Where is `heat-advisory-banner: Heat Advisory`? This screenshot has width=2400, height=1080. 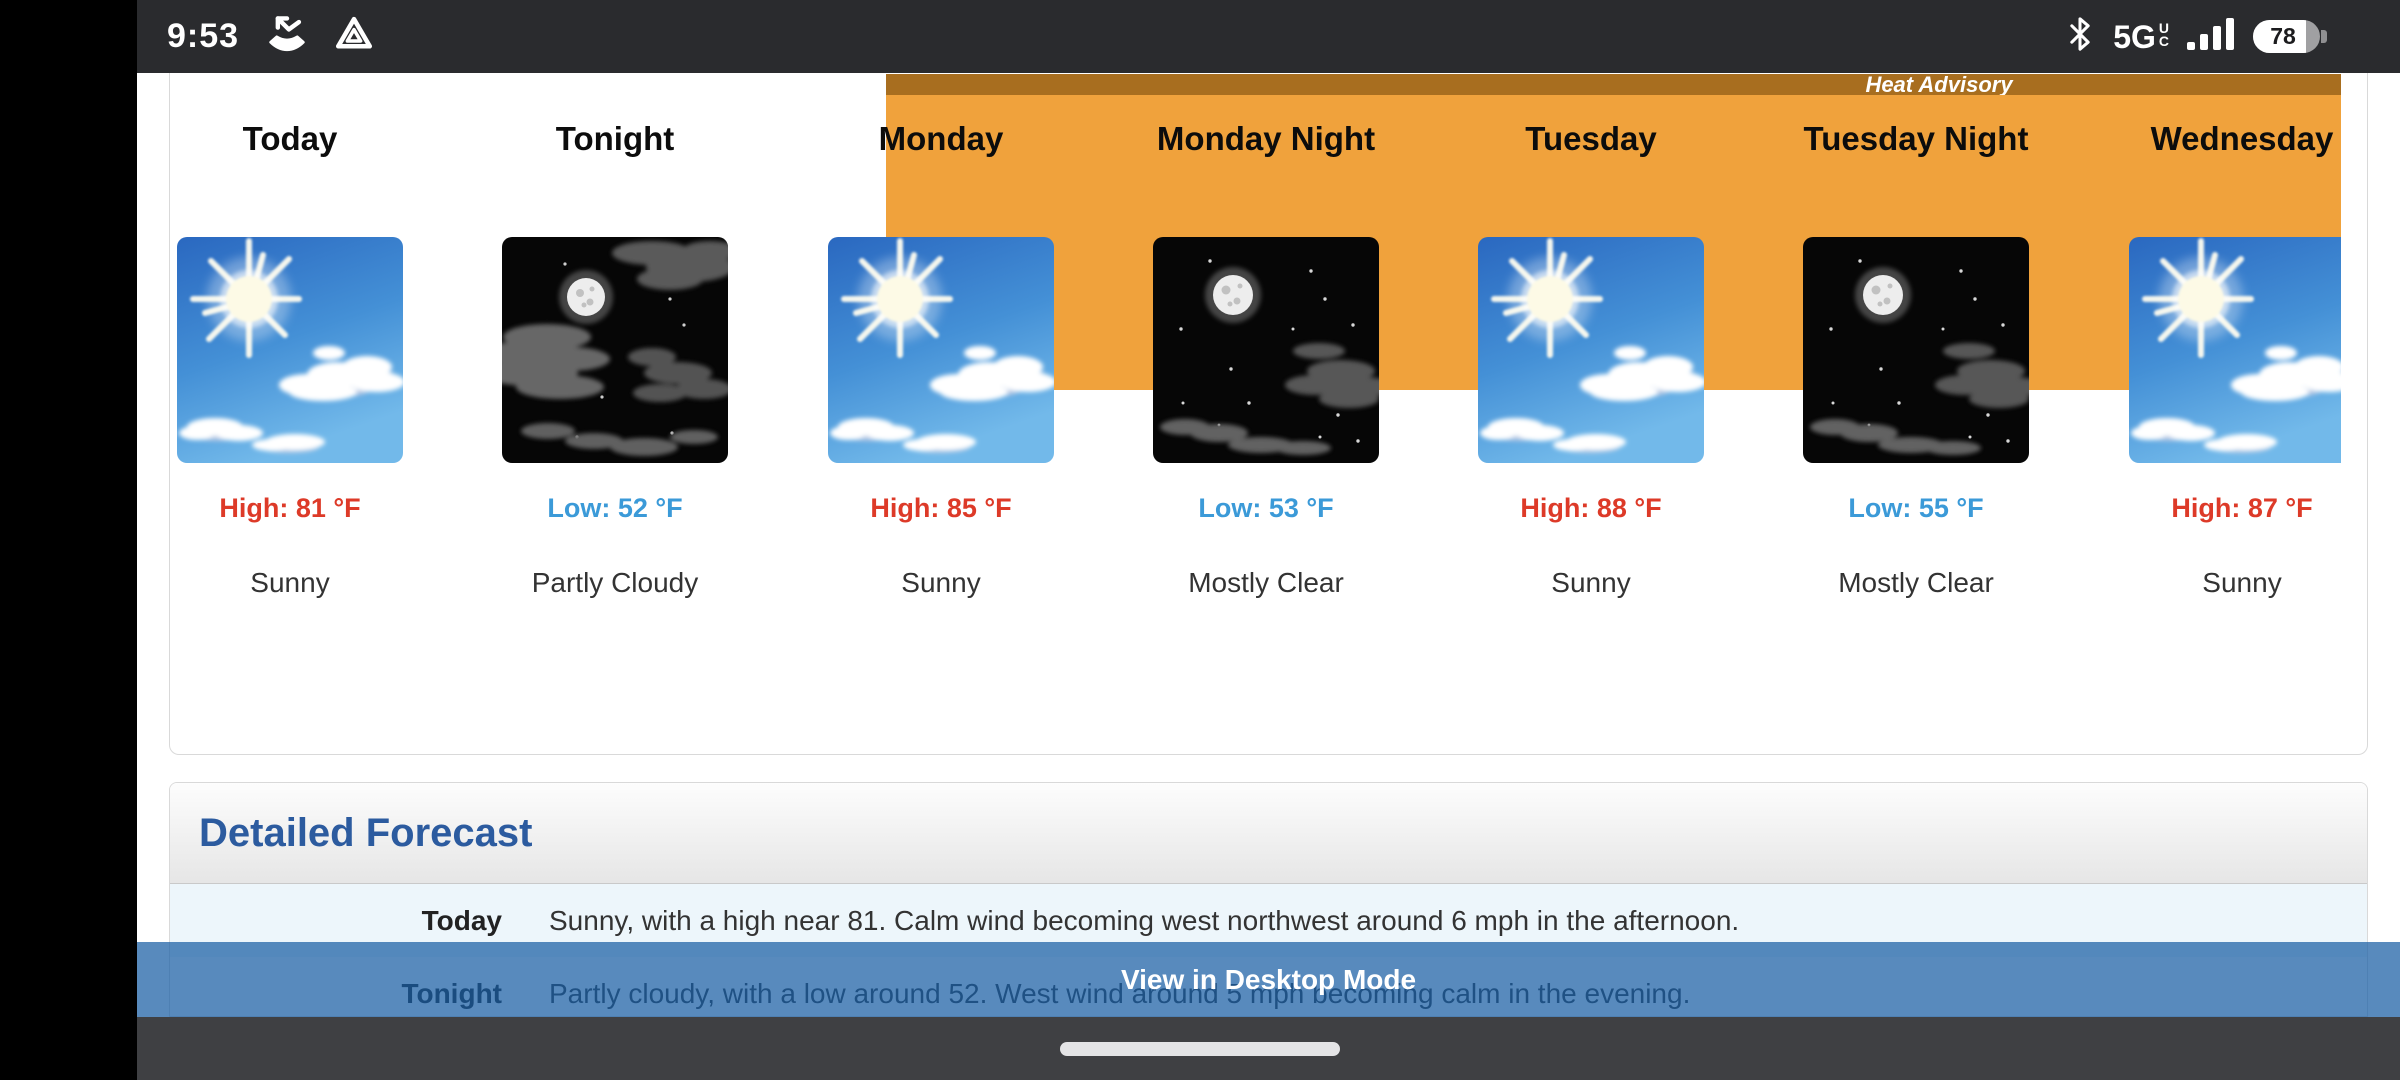 heat-advisory-banner: Heat Advisory is located at coordinates (1613, 85).